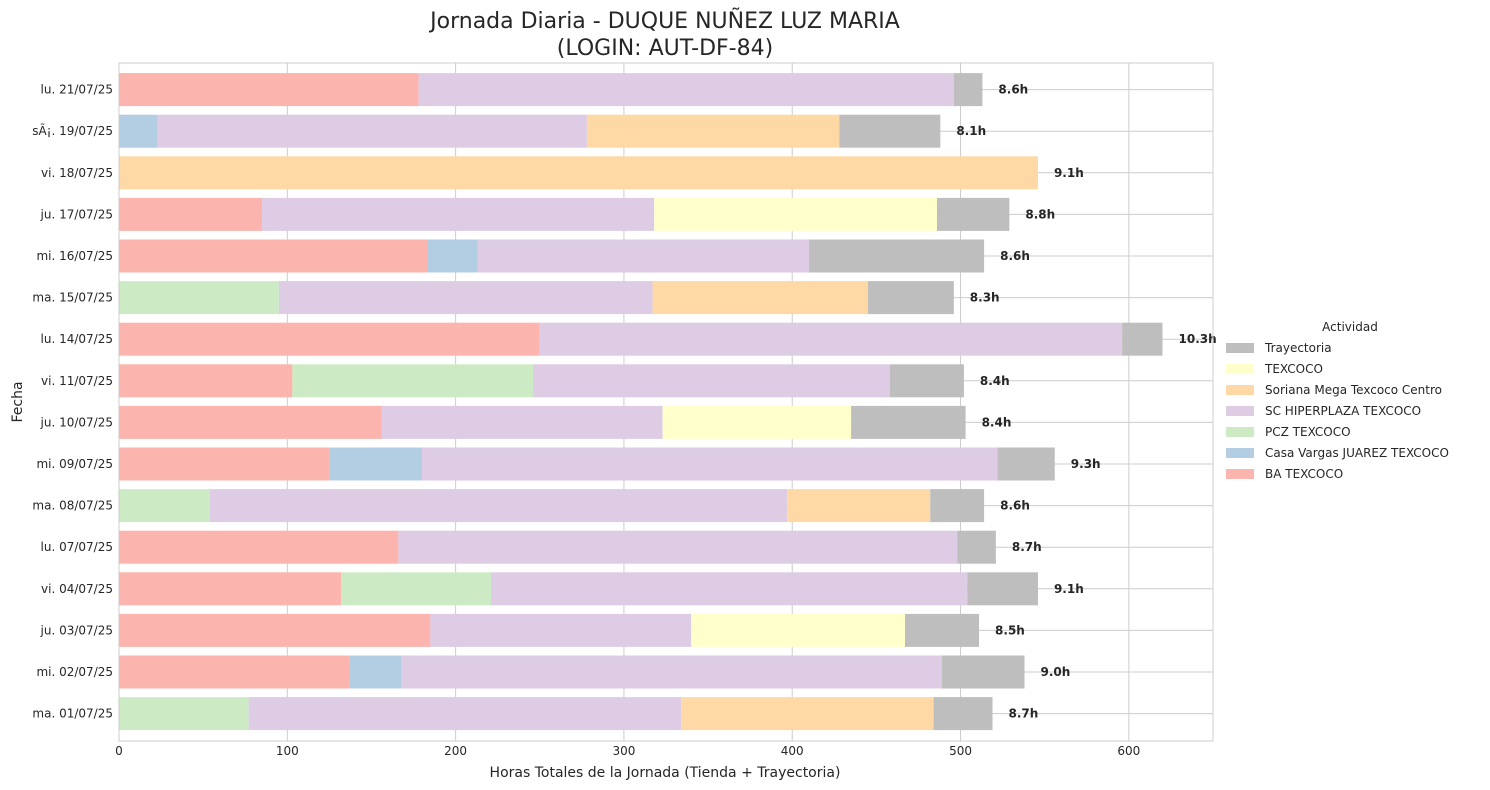 This screenshot has height=790, width=1490. Describe the element at coordinates (455, 751) in the screenshot. I see `x-tick-label: 200` at that location.